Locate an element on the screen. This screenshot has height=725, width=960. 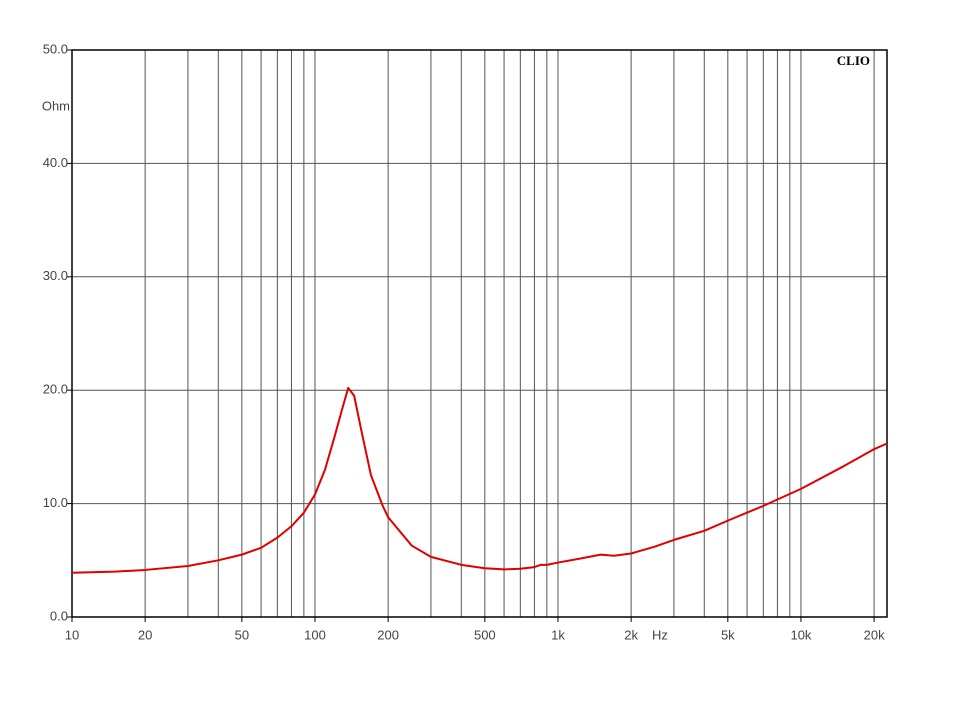
x-tick-label: 20 is located at coordinates (145, 634).